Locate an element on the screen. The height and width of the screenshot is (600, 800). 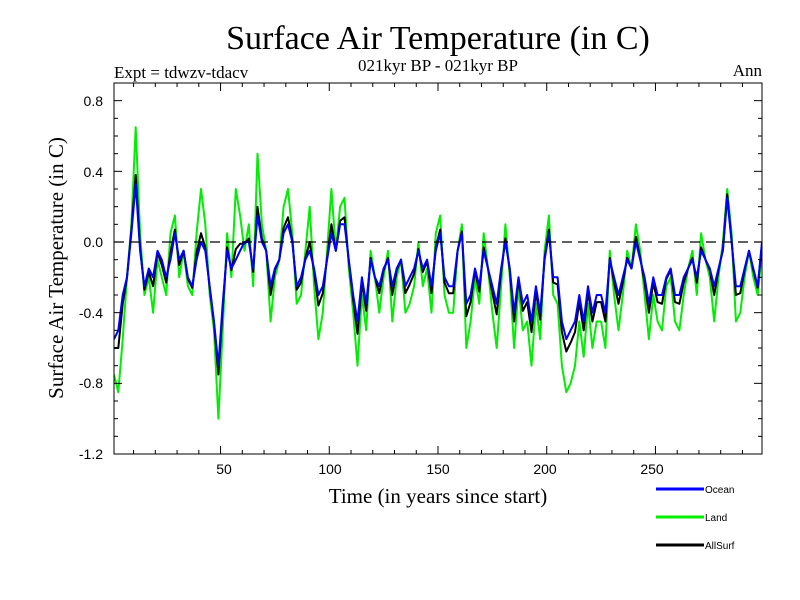
season-label: Ann is located at coordinates (748, 70).